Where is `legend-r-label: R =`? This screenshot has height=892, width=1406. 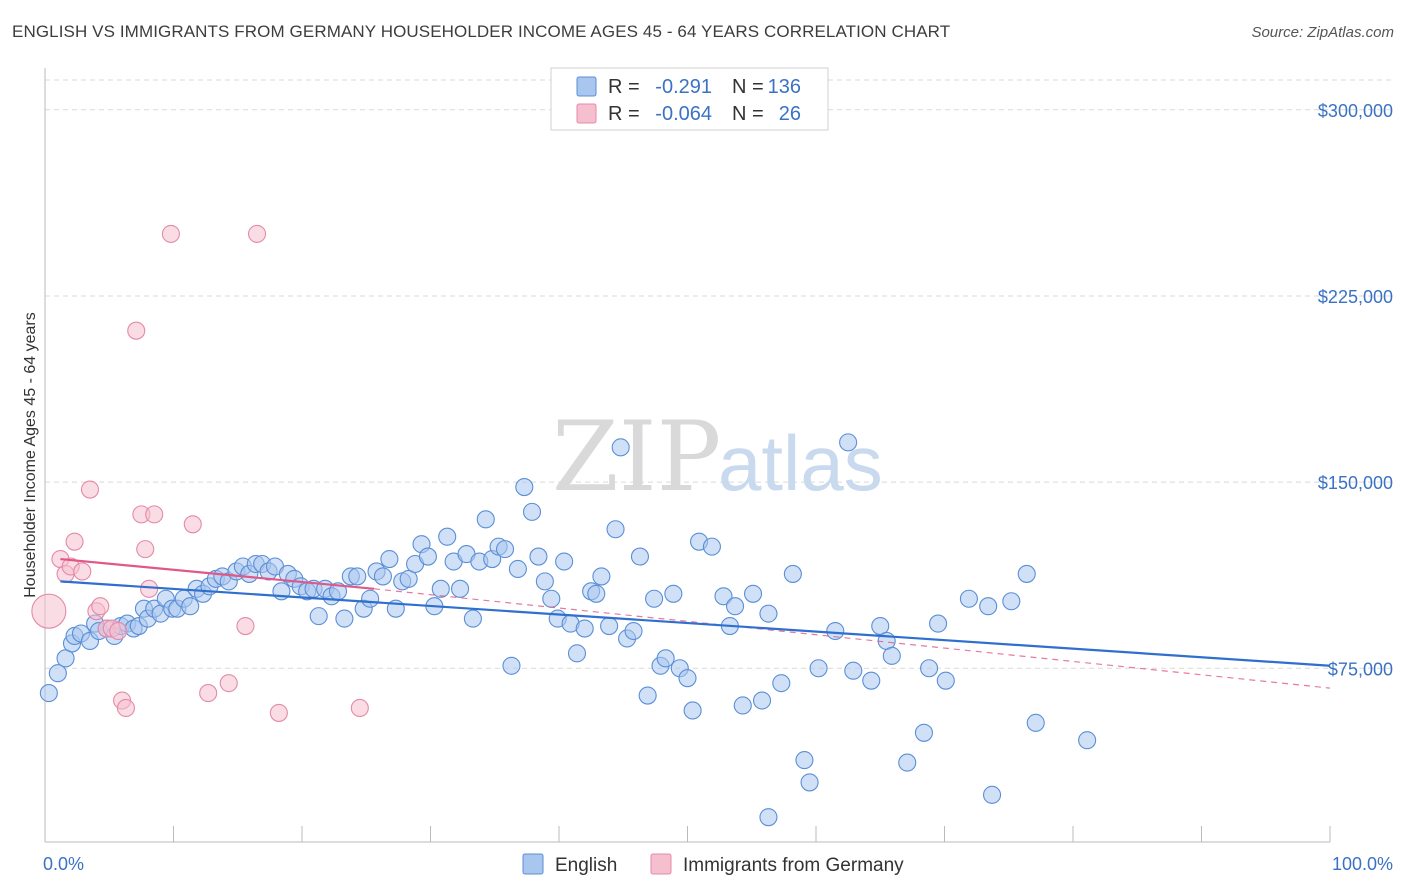 legend-r-label: R = is located at coordinates (624, 87).